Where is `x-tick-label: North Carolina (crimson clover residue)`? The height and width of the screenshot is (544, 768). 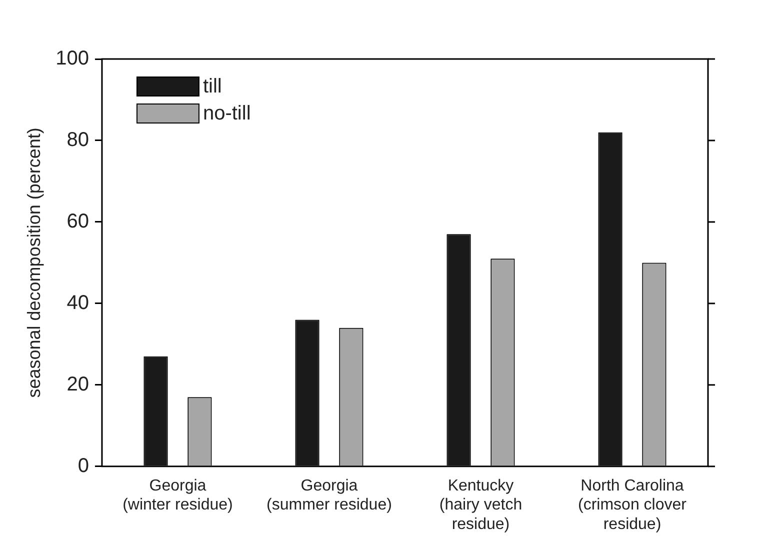 x-tick-label: North Carolina (crimson clover residue) is located at coordinates (633, 505).